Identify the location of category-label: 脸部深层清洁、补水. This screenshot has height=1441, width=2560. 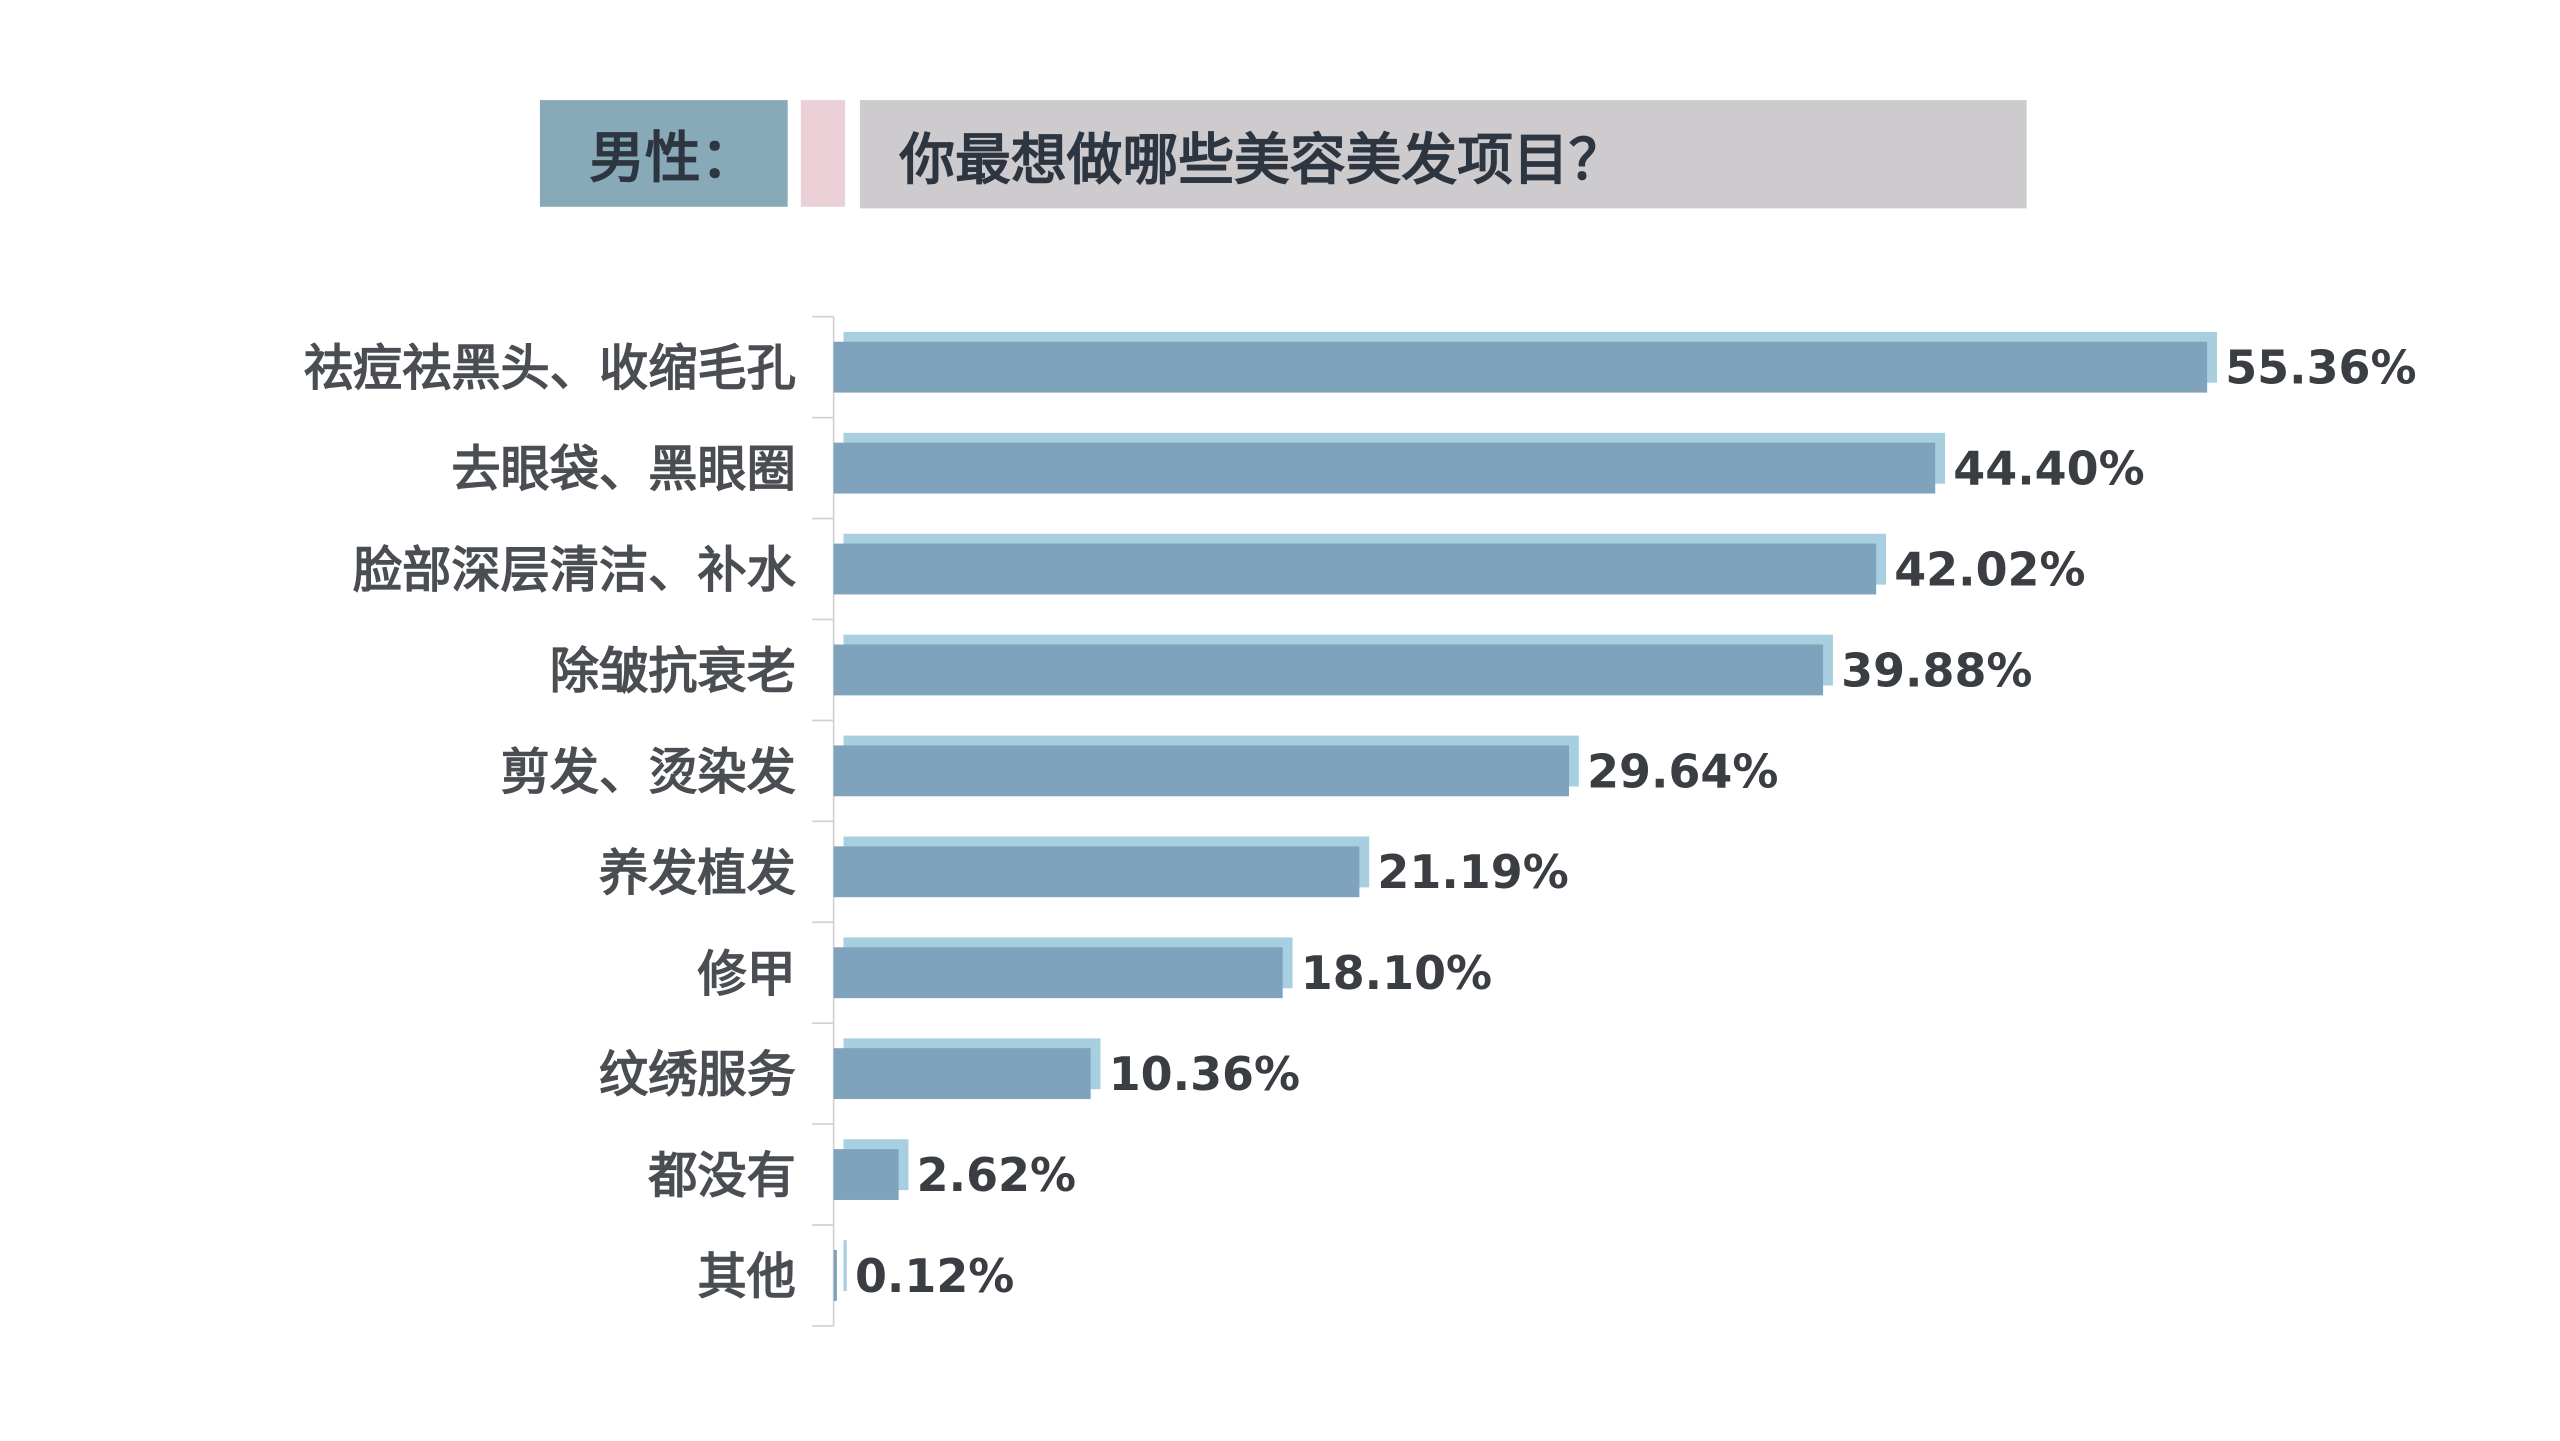
(575, 570).